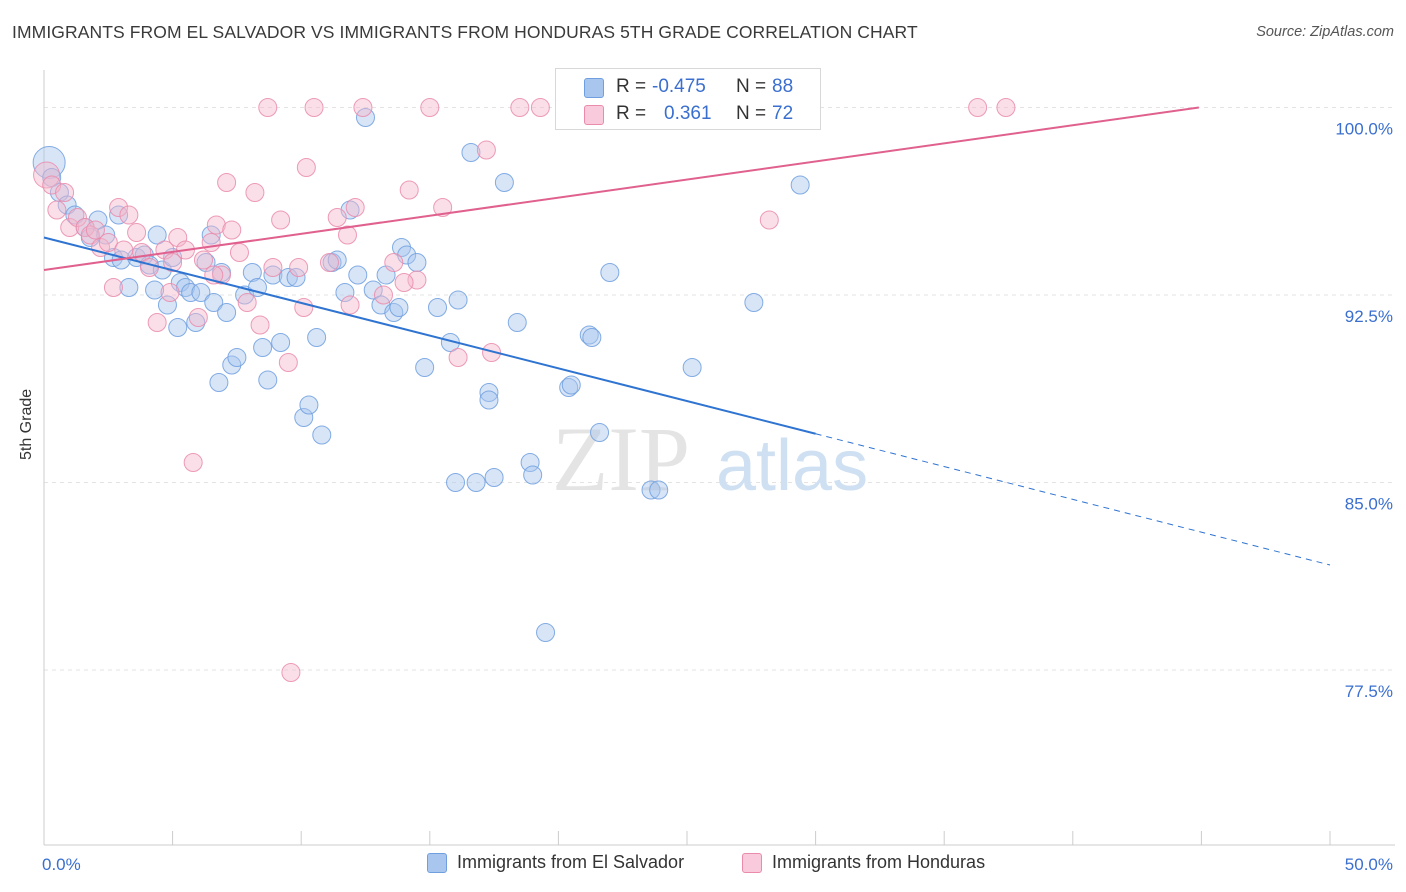  Describe the element at coordinates (863, 862) in the screenshot. I see `legend-item-honduras: Immigrants from Honduras` at that location.